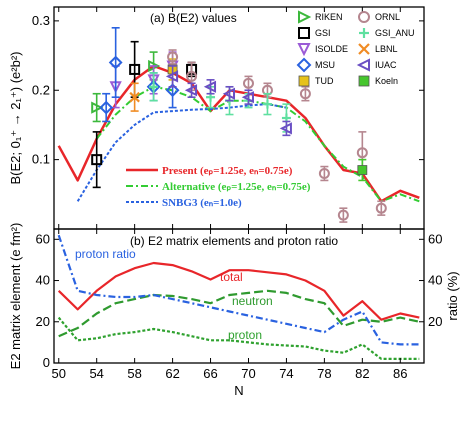 This screenshot has width=469, height=424. I want to click on legend-label-riken: RIKEN, so click(329, 17).